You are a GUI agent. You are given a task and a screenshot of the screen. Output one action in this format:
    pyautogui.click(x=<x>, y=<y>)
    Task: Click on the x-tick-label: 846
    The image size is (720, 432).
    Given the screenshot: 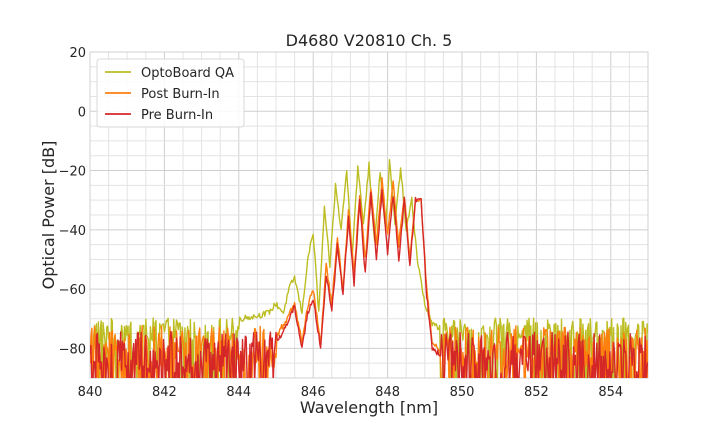 What is the action you would take?
    pyautogui.click(x=313, y=392)
    